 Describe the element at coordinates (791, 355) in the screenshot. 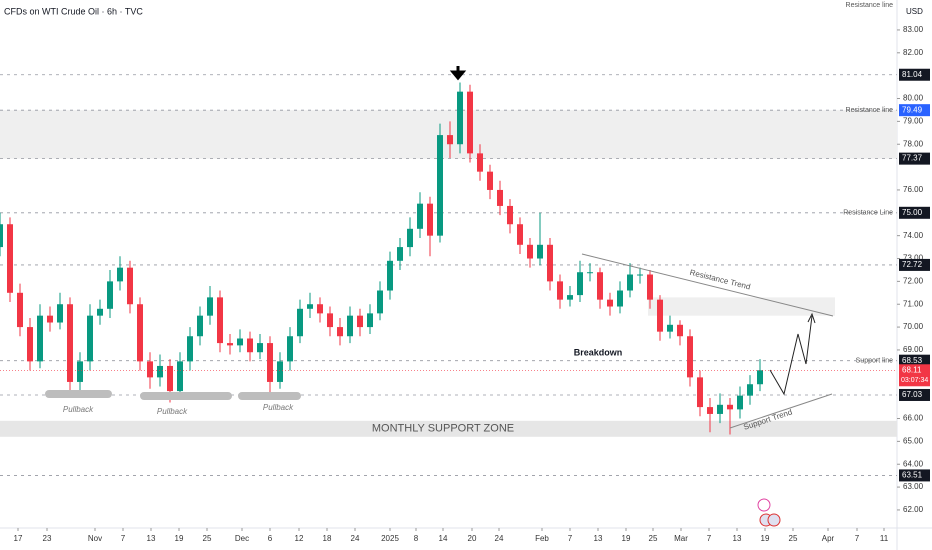

I see `projection` at that location.